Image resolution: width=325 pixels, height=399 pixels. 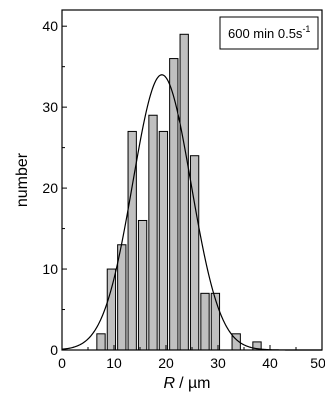 I want to click on y-axis-title: number, so click(x=22, y=179).